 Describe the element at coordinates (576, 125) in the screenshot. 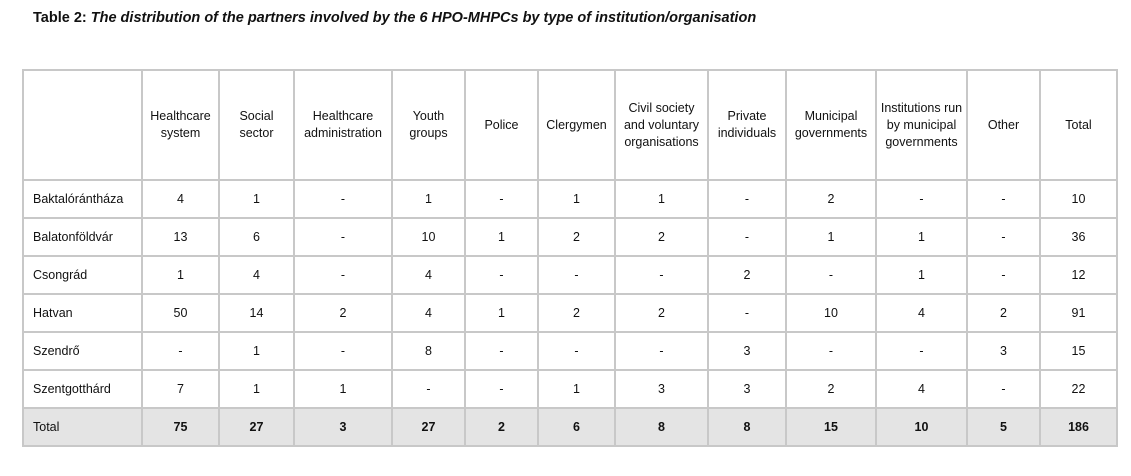

I see `column-header: Clergymen` at that location.